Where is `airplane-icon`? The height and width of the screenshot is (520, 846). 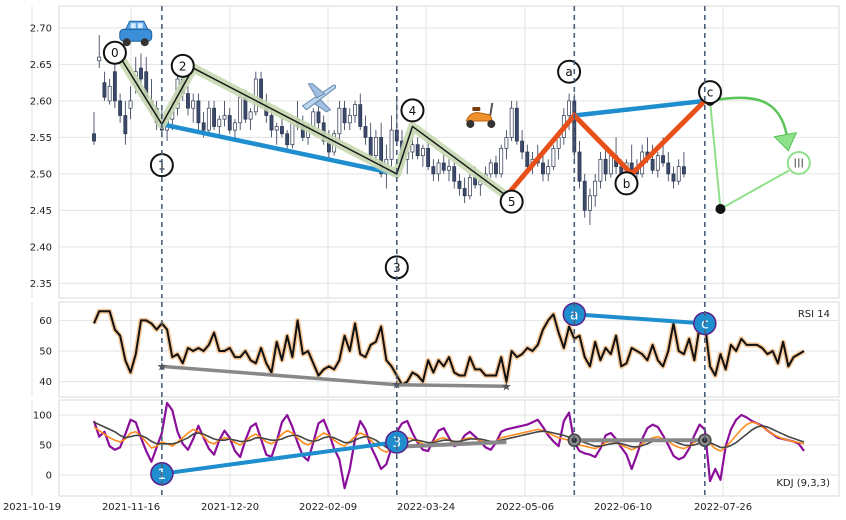
airplane-icon is located at coordinates (319, 98).